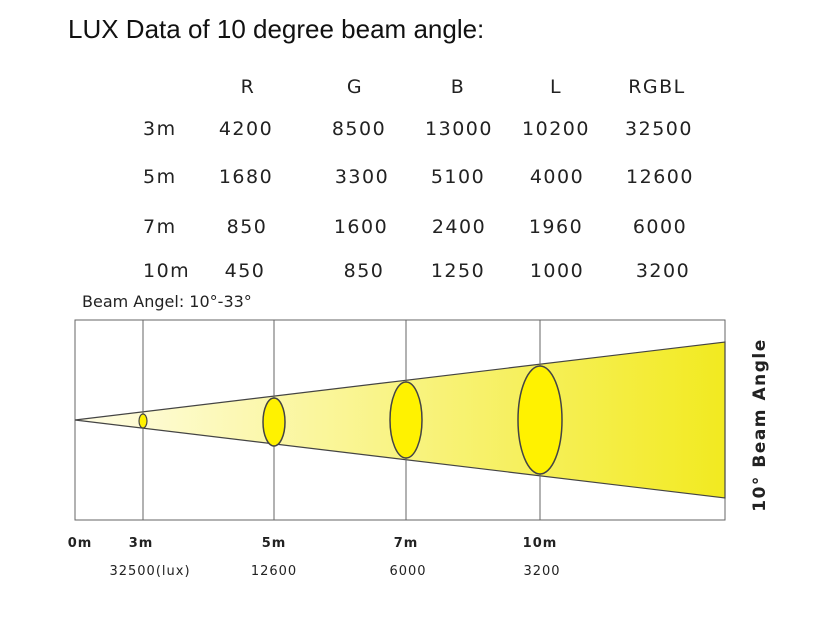 The image size is (827, 621). I want to click on table-cell: 6000, so click(660, 227).